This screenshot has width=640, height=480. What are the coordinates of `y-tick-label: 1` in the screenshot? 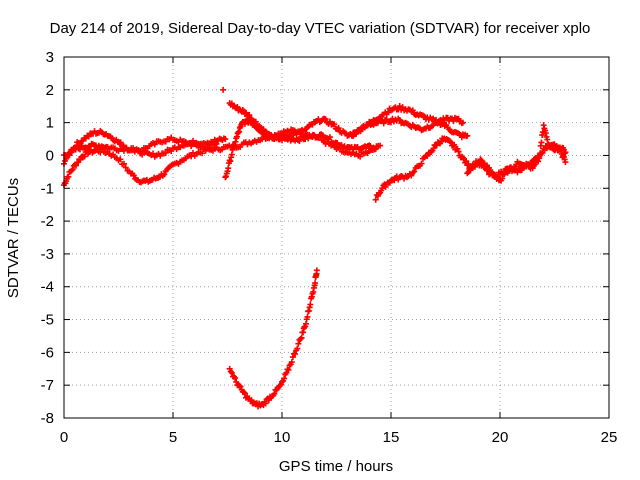 It's located at (50, 123).